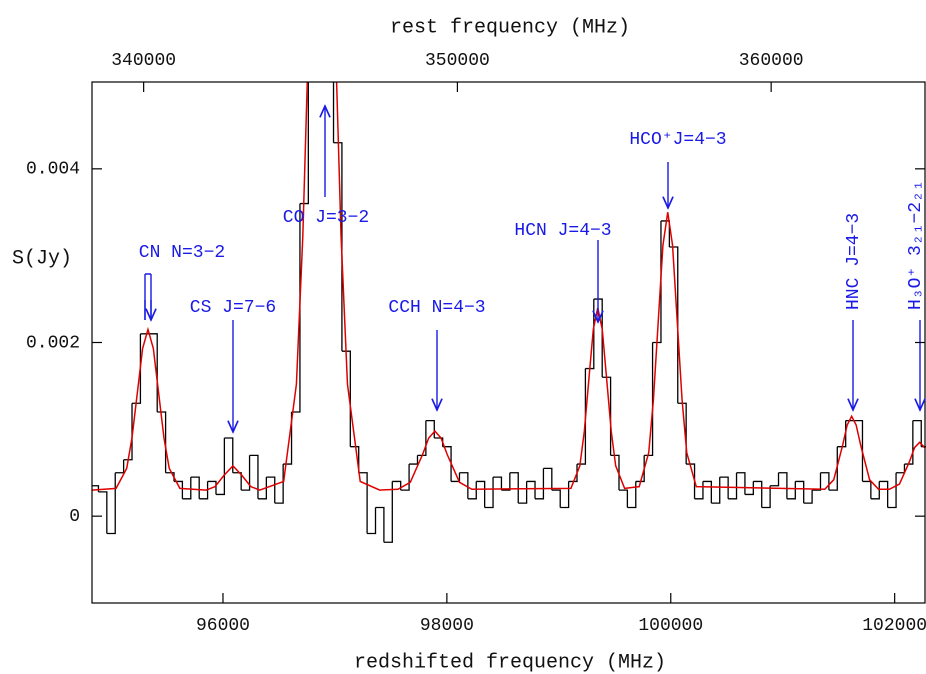  I want to click on annotation: HCO⁺J=4−3, so click(677, 140).